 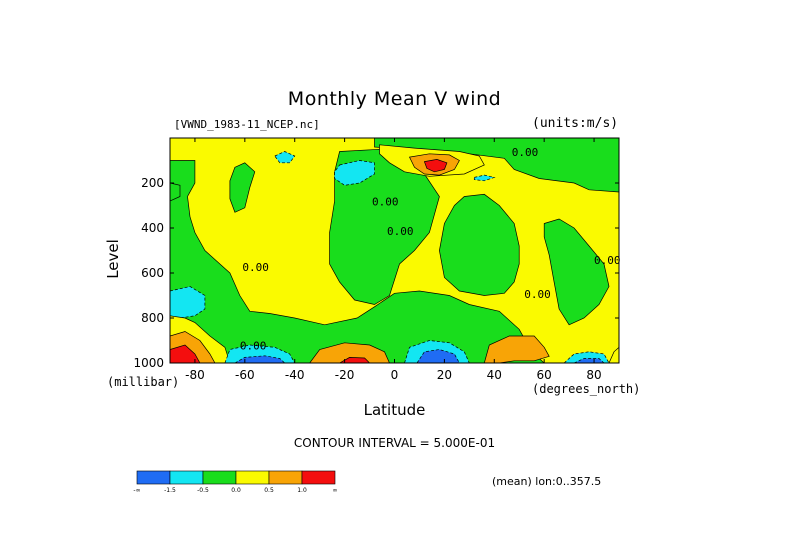 I want to click on contour-label-4: 0.00, so click(x=537, y=294).